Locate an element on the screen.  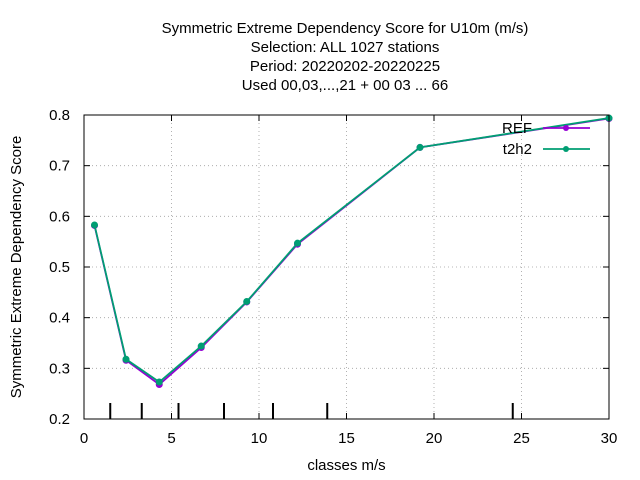
y-tick-label: 0.7 is located at coordinates (59, 166).